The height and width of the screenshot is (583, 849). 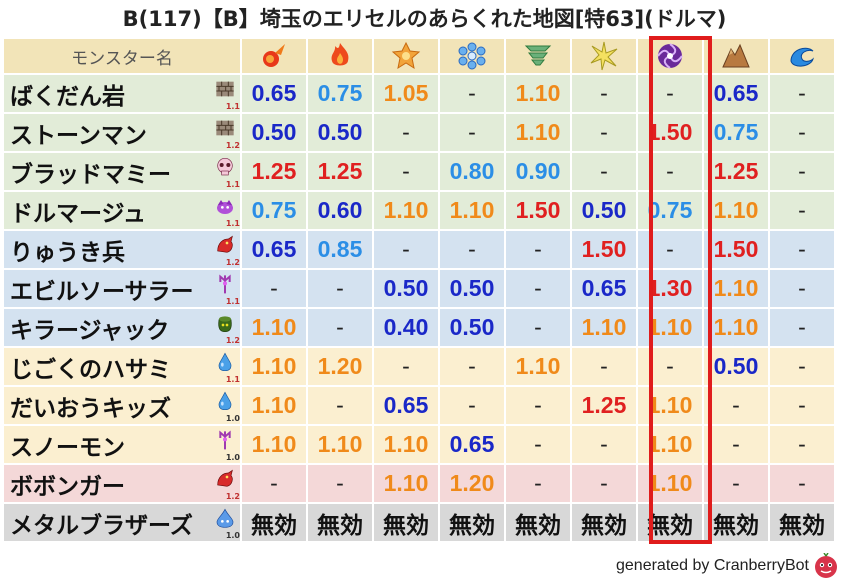 I want to click on skull-icon, so click(x=225, y=167).